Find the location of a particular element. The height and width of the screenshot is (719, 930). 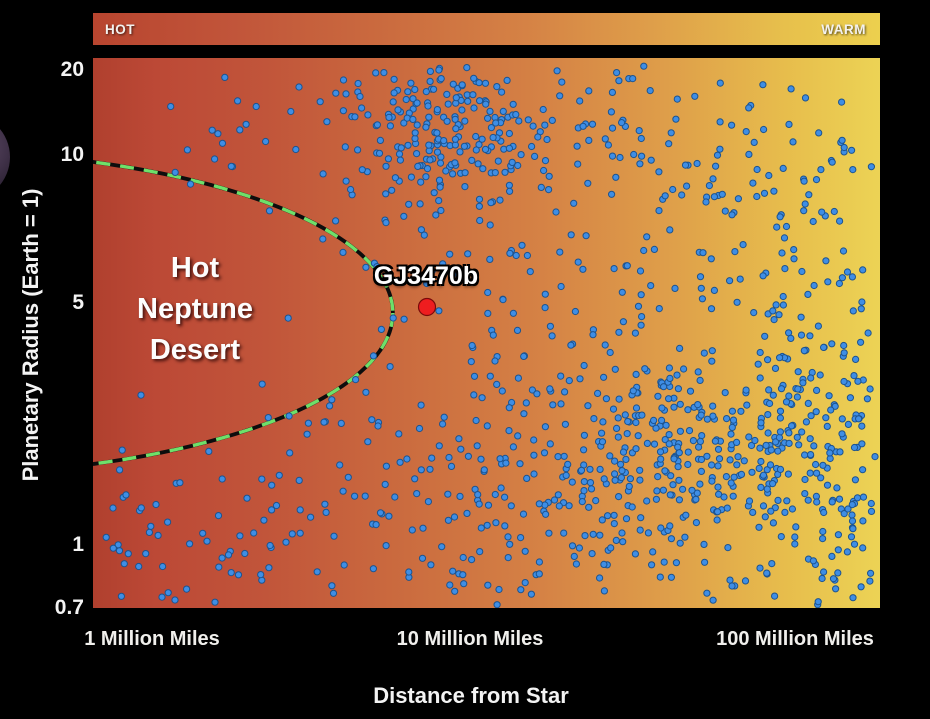

ytick-10: 10 is located at coordinates (72, 154).